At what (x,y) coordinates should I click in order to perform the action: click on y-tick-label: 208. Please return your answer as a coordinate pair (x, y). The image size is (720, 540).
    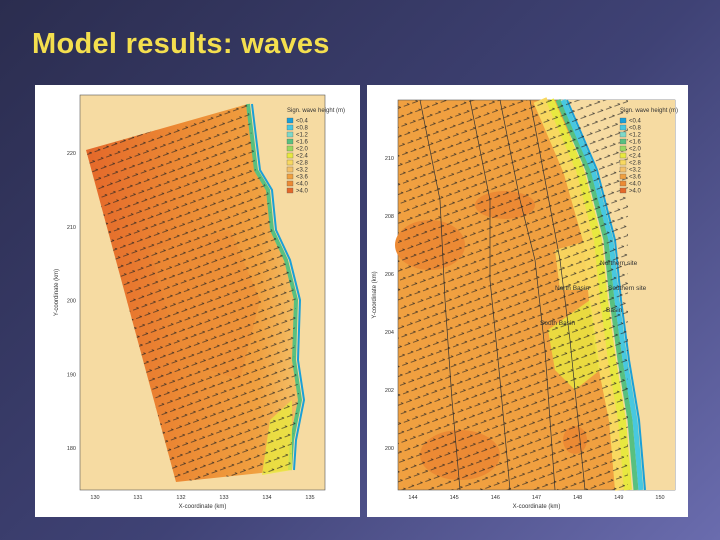
    Looking at the image, I should click on (389, 217).